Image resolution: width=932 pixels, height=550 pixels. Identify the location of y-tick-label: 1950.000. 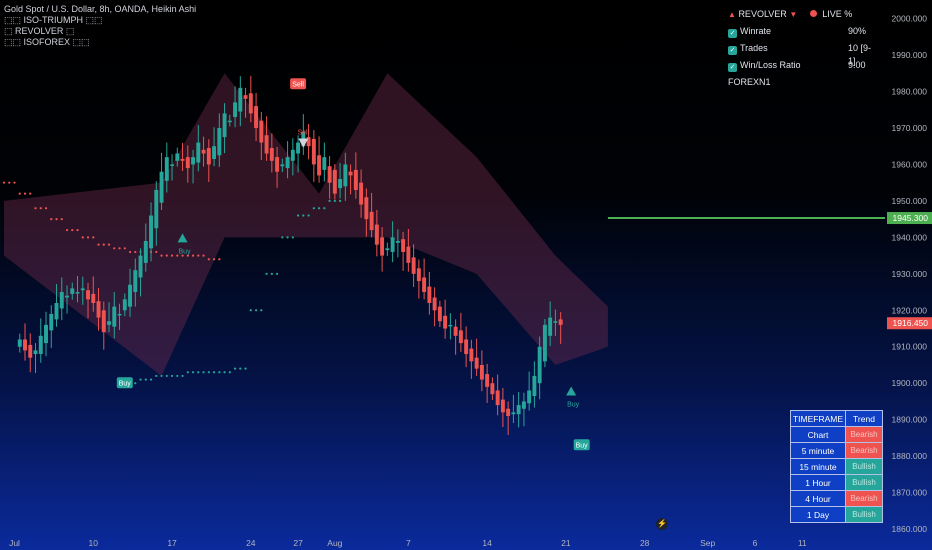
(910, 201).